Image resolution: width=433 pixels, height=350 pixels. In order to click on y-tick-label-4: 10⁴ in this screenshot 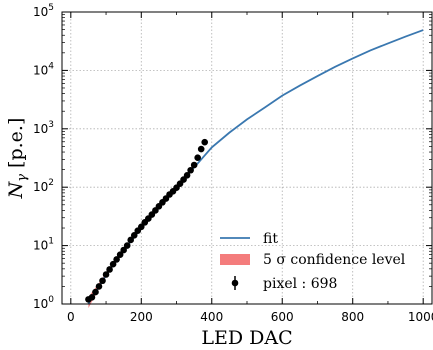, I will do `click(43, 69)`.